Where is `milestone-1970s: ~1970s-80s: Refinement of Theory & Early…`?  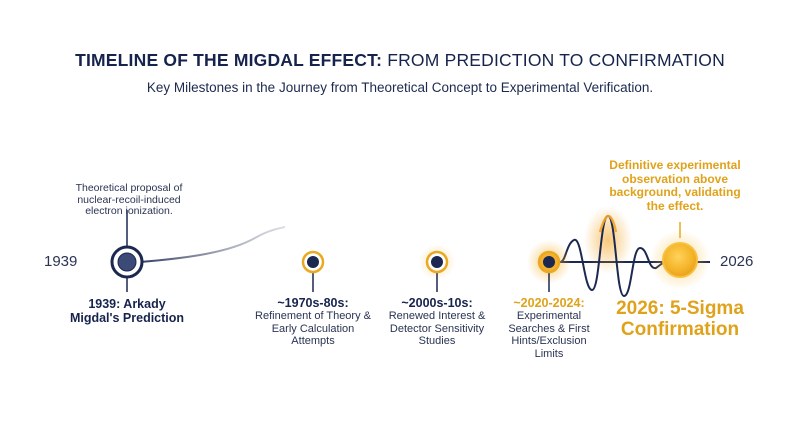 milestone-1970s: ~1970s-80s: Refinement of Theory & Early… is located at coordinates (313, 322).